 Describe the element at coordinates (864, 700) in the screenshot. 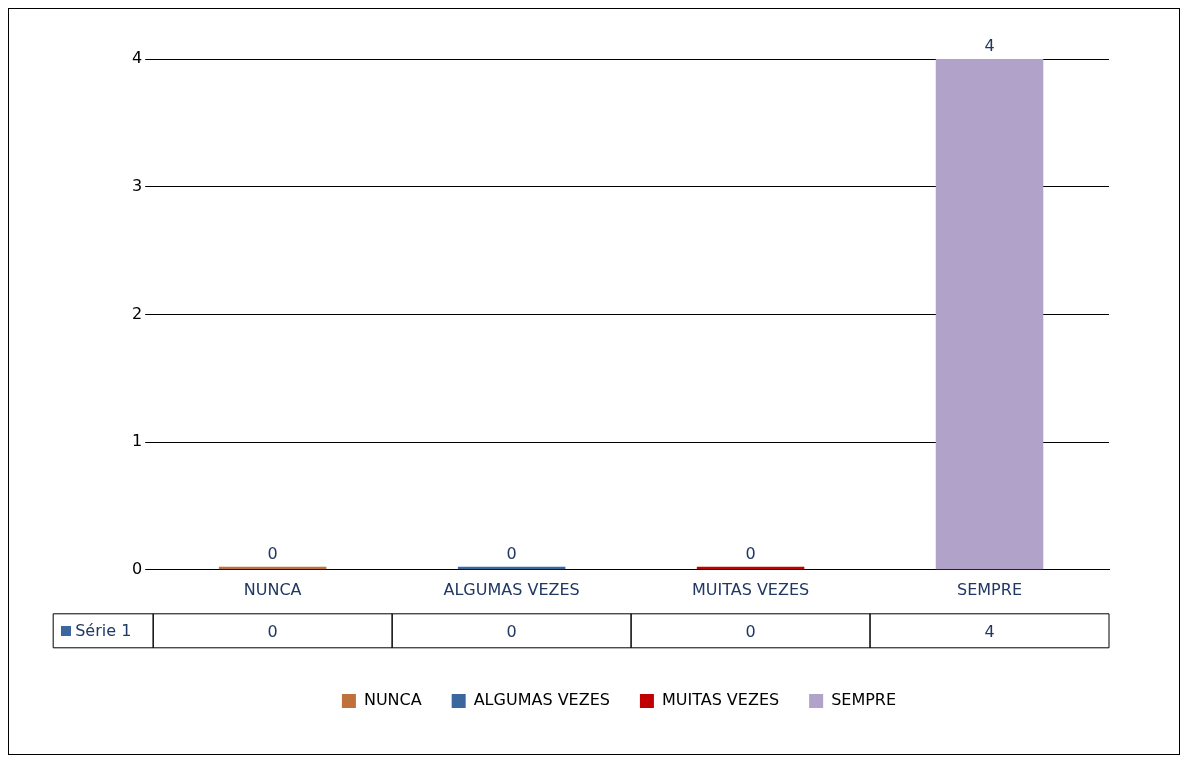

I see `legend-label: SEMPRE` at that location.